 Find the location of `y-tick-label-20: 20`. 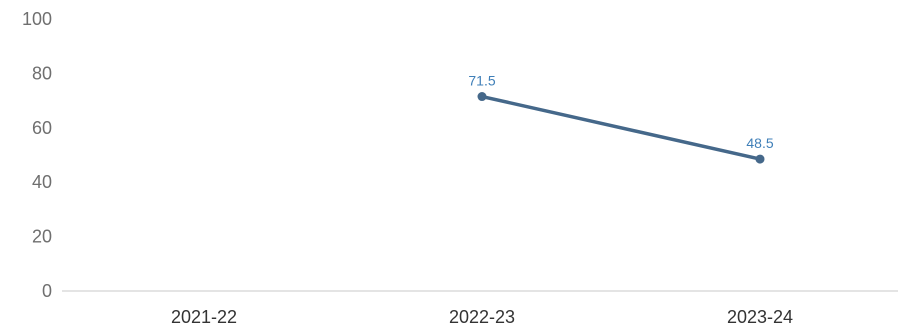

y-tick-label-20: 20 is located at coordinates (42, 237).